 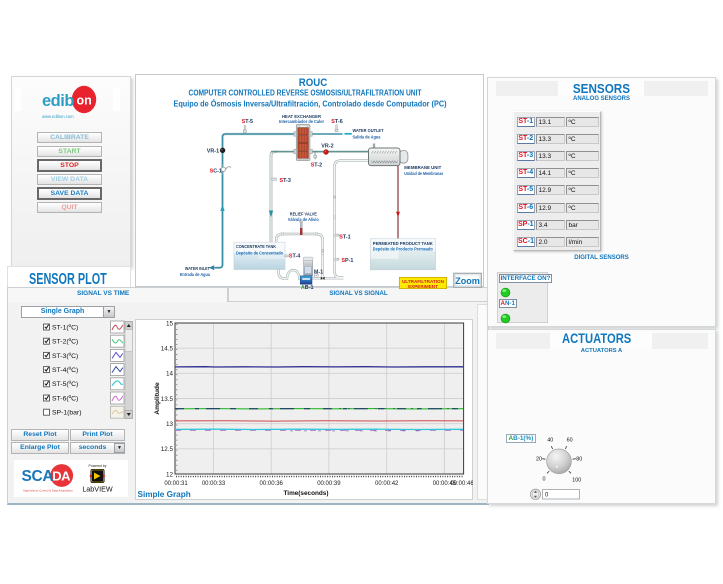 What do you see at coordinates (197, 268) in the screenshot?
I see `svg-text: WATER INLET` at bounding box center [197, 268].